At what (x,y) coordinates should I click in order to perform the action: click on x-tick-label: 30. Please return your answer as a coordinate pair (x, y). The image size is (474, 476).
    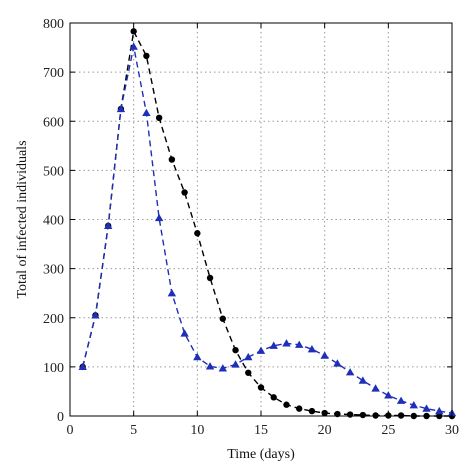
    Looking at the image, I should click on (452, 430).